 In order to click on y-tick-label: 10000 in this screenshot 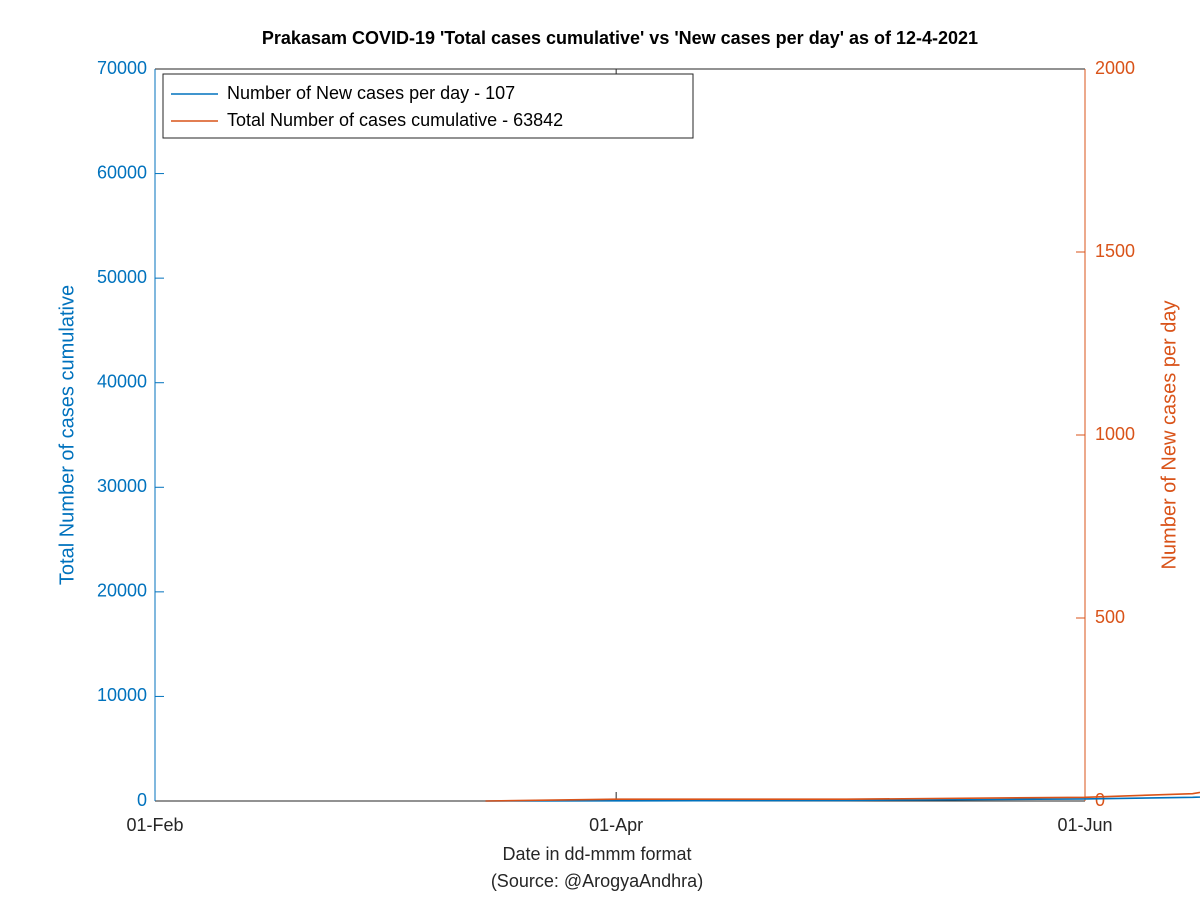, I will do `click(122, 695)`.